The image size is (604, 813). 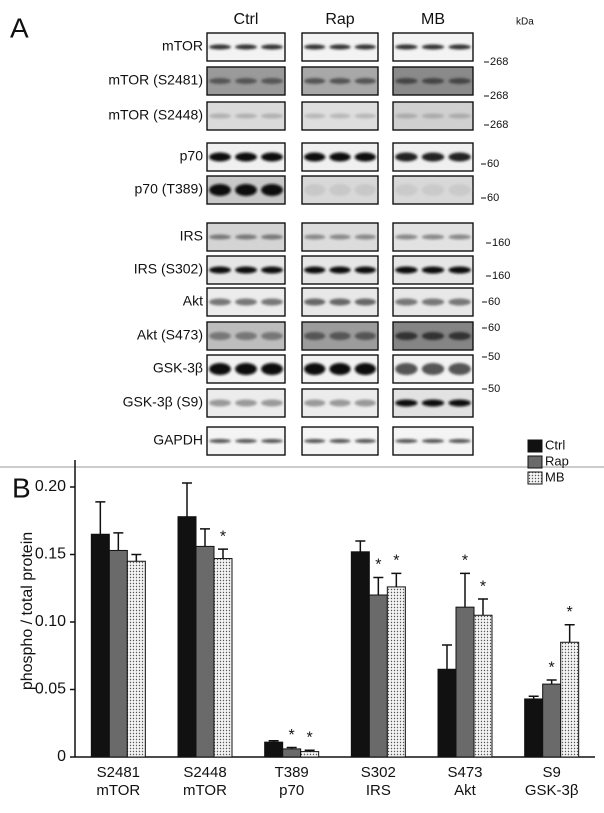 What do you see at coordinates (19, 27) in the screenshot?
I see `panel-label: A` at bounding box center [19, 27].